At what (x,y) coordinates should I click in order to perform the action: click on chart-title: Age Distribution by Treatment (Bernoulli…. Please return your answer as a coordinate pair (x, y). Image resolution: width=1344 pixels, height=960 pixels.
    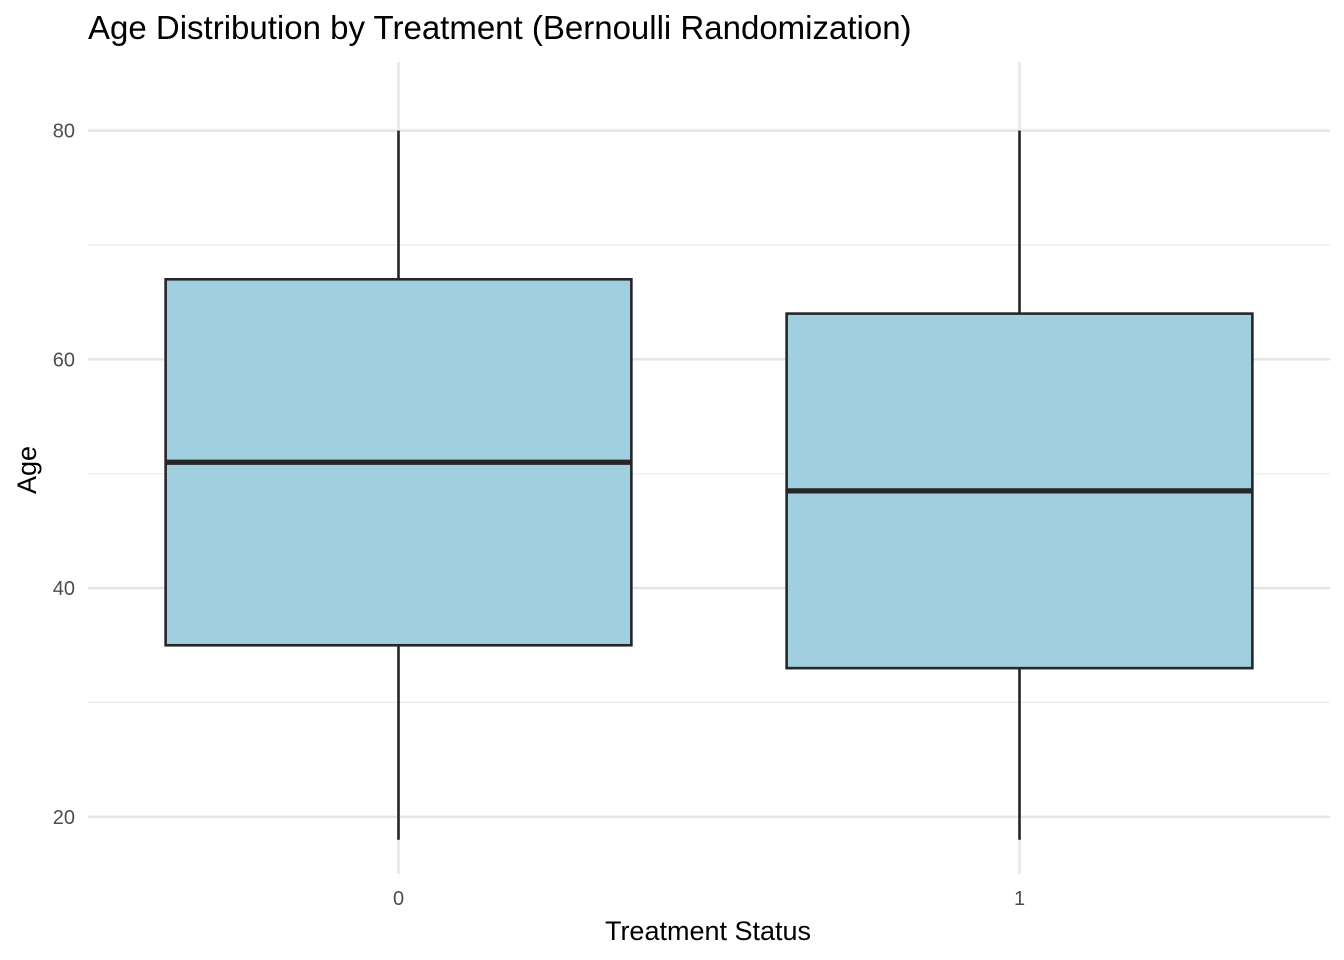
    Looking at the image, I should click on (500, 27).